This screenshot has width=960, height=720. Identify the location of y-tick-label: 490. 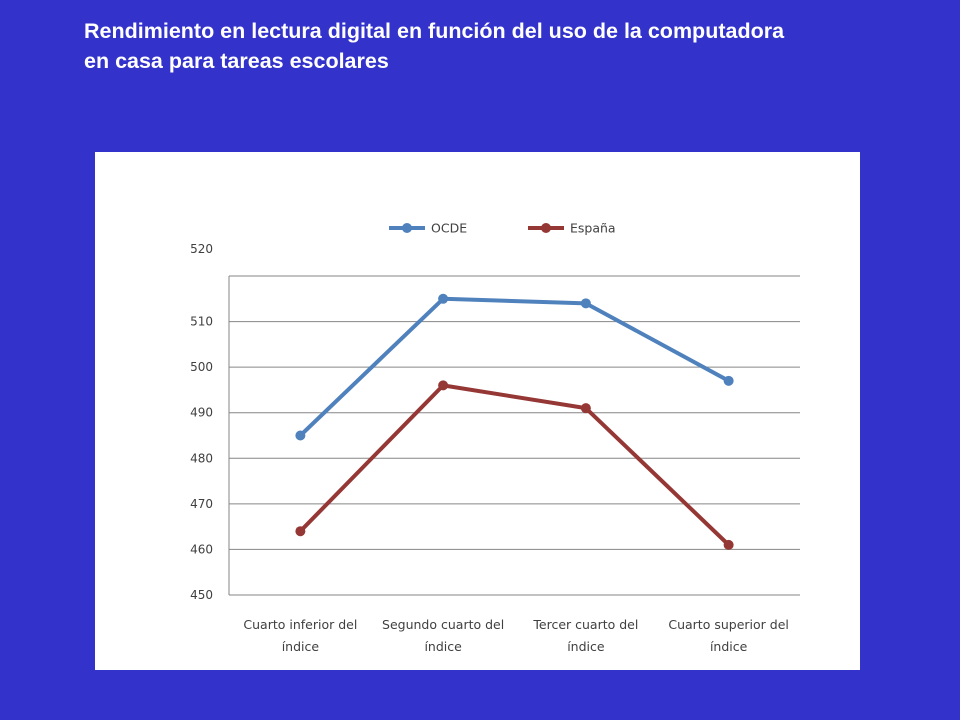
(201, 413).